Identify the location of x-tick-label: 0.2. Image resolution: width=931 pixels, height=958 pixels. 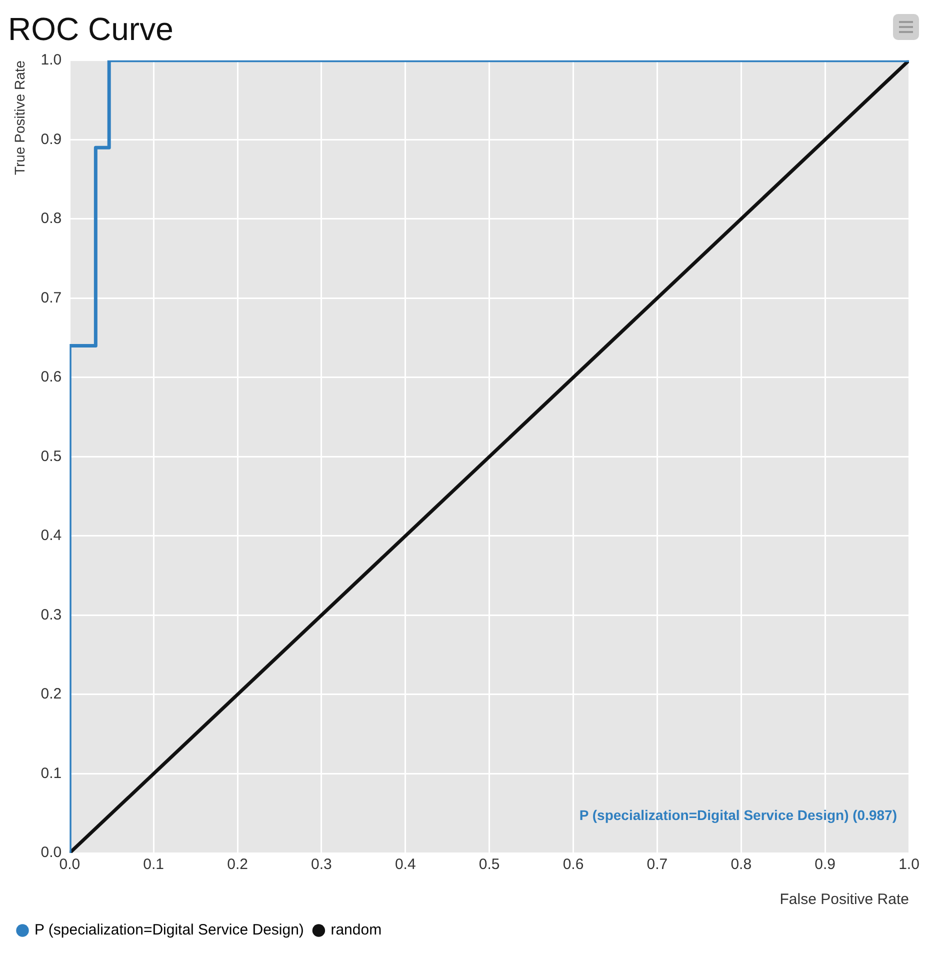
(237, 865).